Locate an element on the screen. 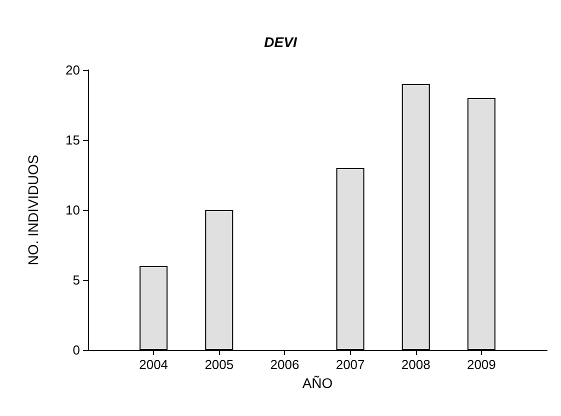 The image size is (561, 416). y-tick-label: 20 is located at coordinates (73, 70).